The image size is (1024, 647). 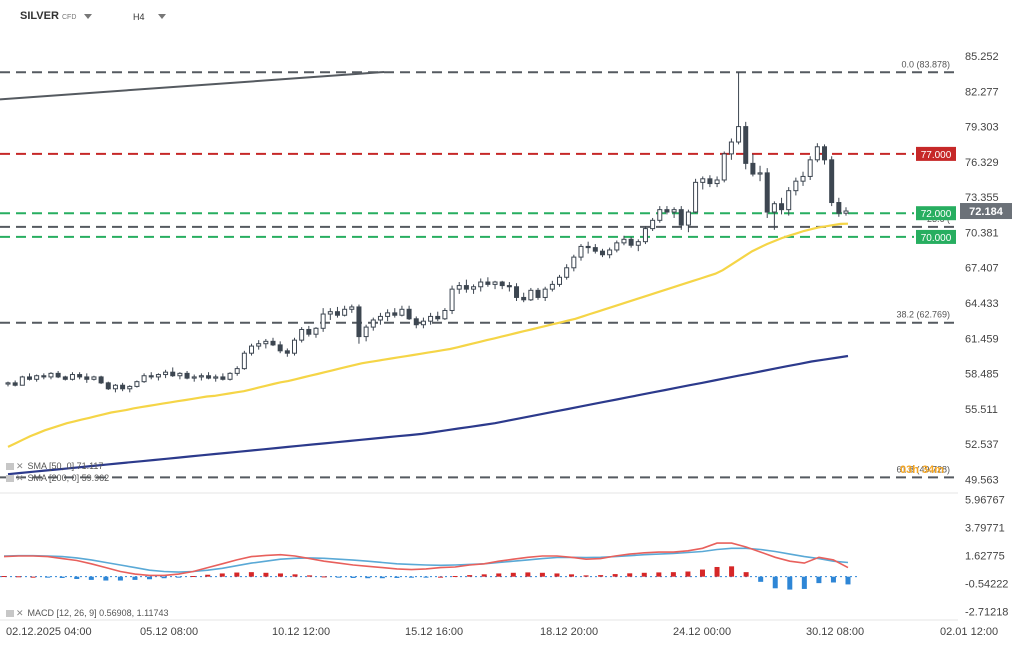 I want to click on time-axis-tick: 10.12 12:00, so click(x=301, y=632).